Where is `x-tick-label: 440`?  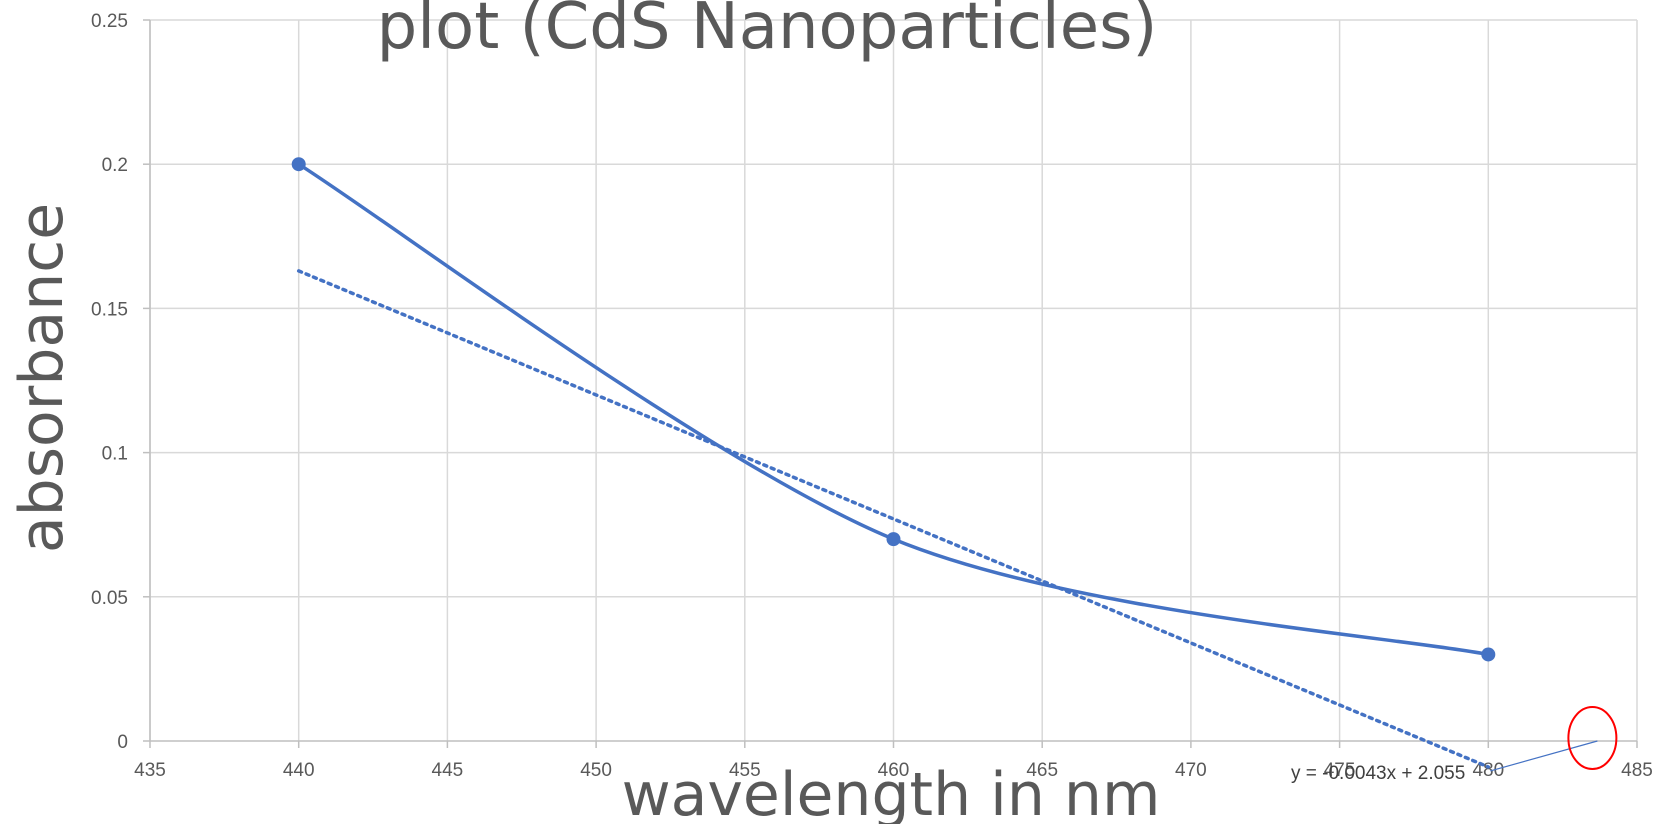
x-tick-label: 440 is located at coordinates (299, 770).